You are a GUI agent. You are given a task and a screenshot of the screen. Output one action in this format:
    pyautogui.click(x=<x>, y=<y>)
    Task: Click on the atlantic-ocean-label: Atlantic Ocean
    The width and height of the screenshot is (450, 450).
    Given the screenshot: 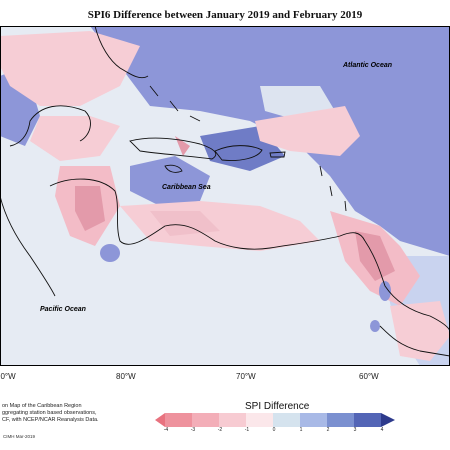 What is the action you would take?
    pyautogui.click(x=368, y=65)
    